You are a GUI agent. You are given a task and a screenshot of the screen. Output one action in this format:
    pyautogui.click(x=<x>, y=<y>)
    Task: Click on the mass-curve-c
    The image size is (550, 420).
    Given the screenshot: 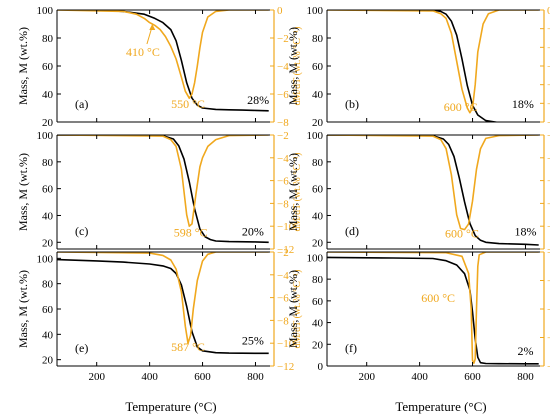 What is the action you would take?
    pyautogui.click(x=163, y=189)
    